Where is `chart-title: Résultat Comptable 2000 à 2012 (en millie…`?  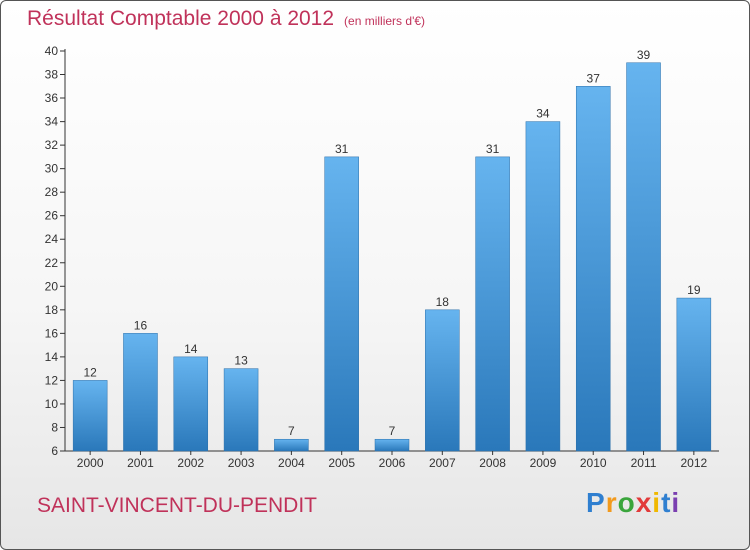
chart-title: Résultat Comptable 2000 à 2012 (en millie… is located at coordinates (226, 19).